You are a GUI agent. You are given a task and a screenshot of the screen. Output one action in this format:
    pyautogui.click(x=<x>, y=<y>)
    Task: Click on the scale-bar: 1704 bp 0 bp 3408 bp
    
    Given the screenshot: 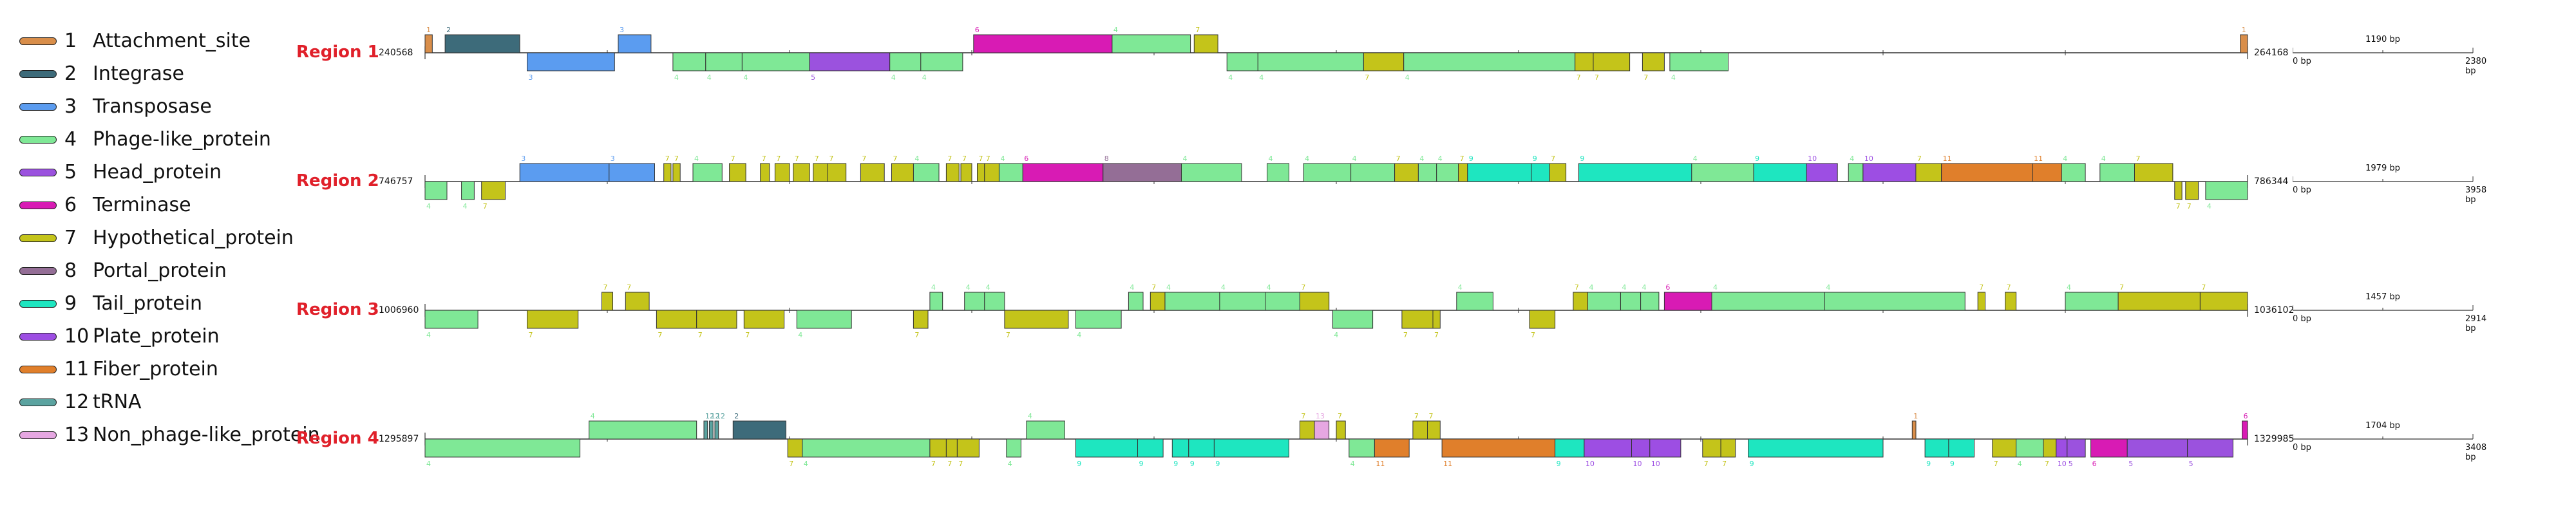 What is the action you would take?
    pyautogui.click(x=2390, y=441)
    